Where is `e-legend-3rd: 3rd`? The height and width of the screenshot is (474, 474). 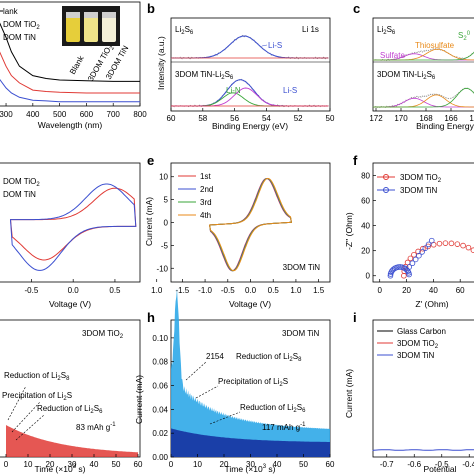 e-legend-3rd: 3rd is located at coordinates (206, 202).